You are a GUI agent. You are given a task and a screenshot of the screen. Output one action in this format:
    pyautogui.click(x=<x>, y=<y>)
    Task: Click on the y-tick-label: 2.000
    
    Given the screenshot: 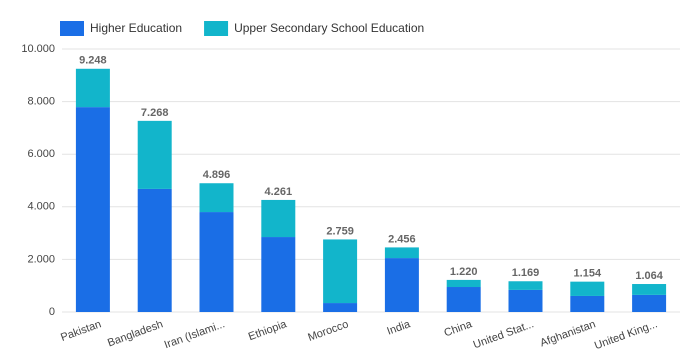 What is the action you would take?
    pyautogui.click(x=41, y=259)
    